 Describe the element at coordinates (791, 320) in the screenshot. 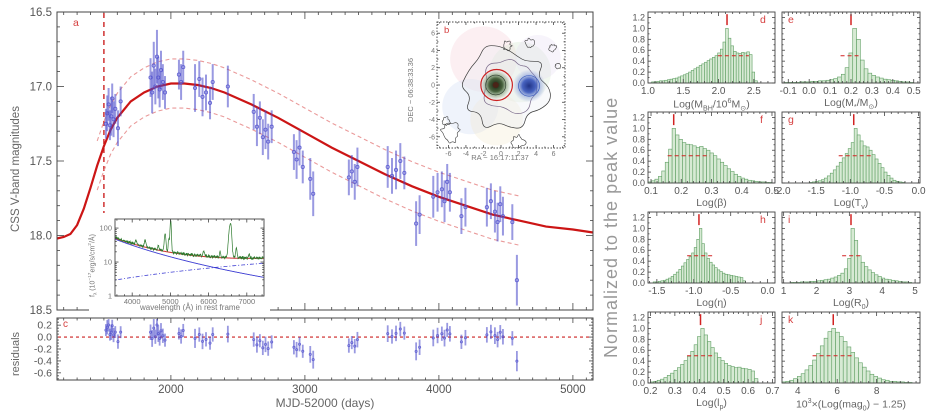

I see `panel-letter-k: k` at that location.